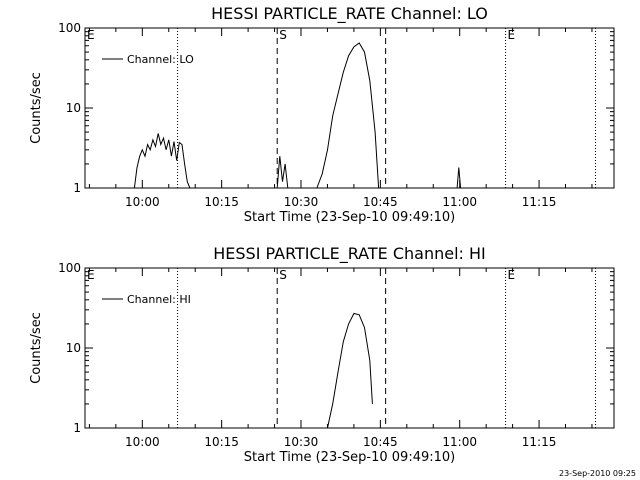  I want to click on legend-entry: Channel: HI, so click(159, 299).